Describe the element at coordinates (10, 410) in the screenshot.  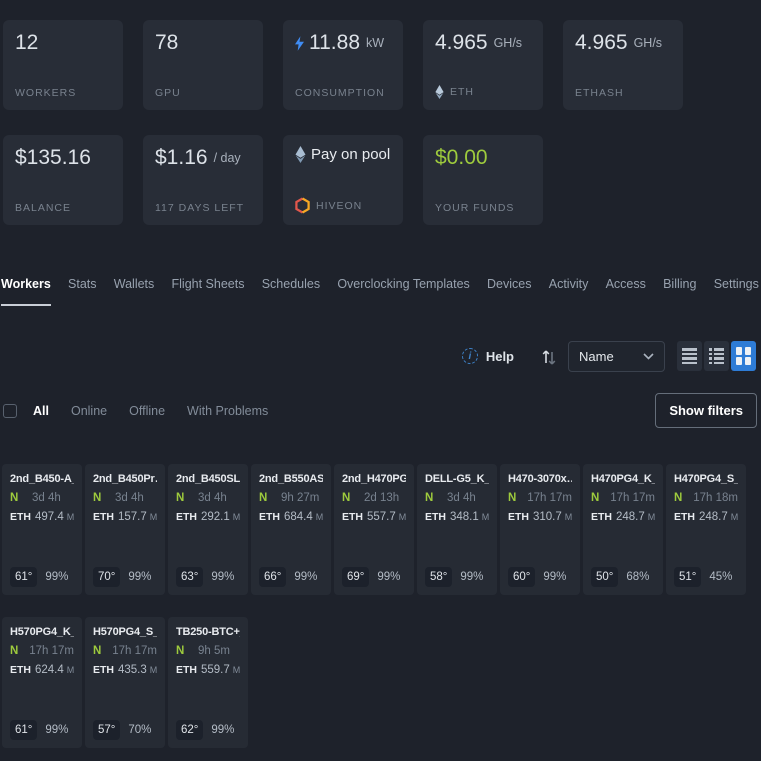
I see `select-all-checkbox` at that location.